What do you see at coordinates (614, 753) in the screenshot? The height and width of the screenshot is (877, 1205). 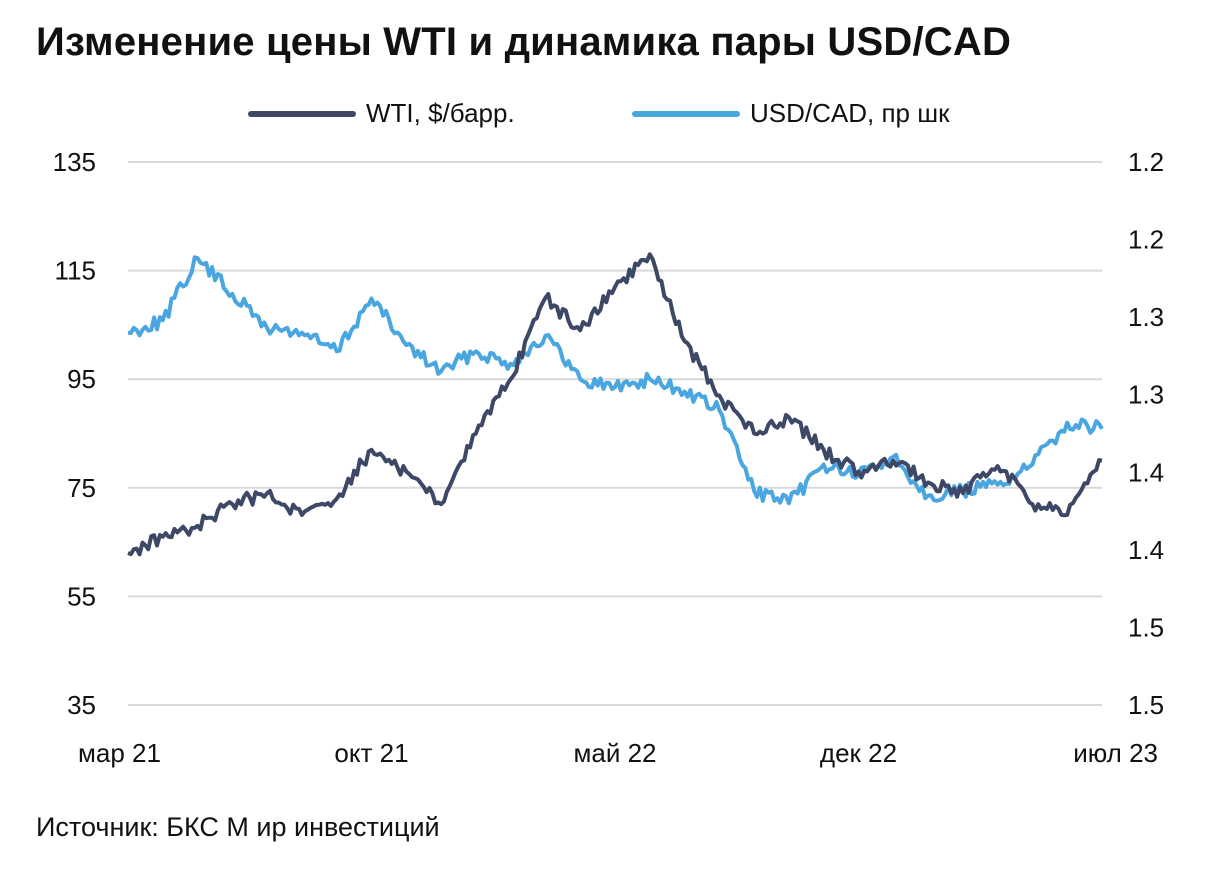 I see `x-tick-label: май 22` at bounding box center [614, 753].